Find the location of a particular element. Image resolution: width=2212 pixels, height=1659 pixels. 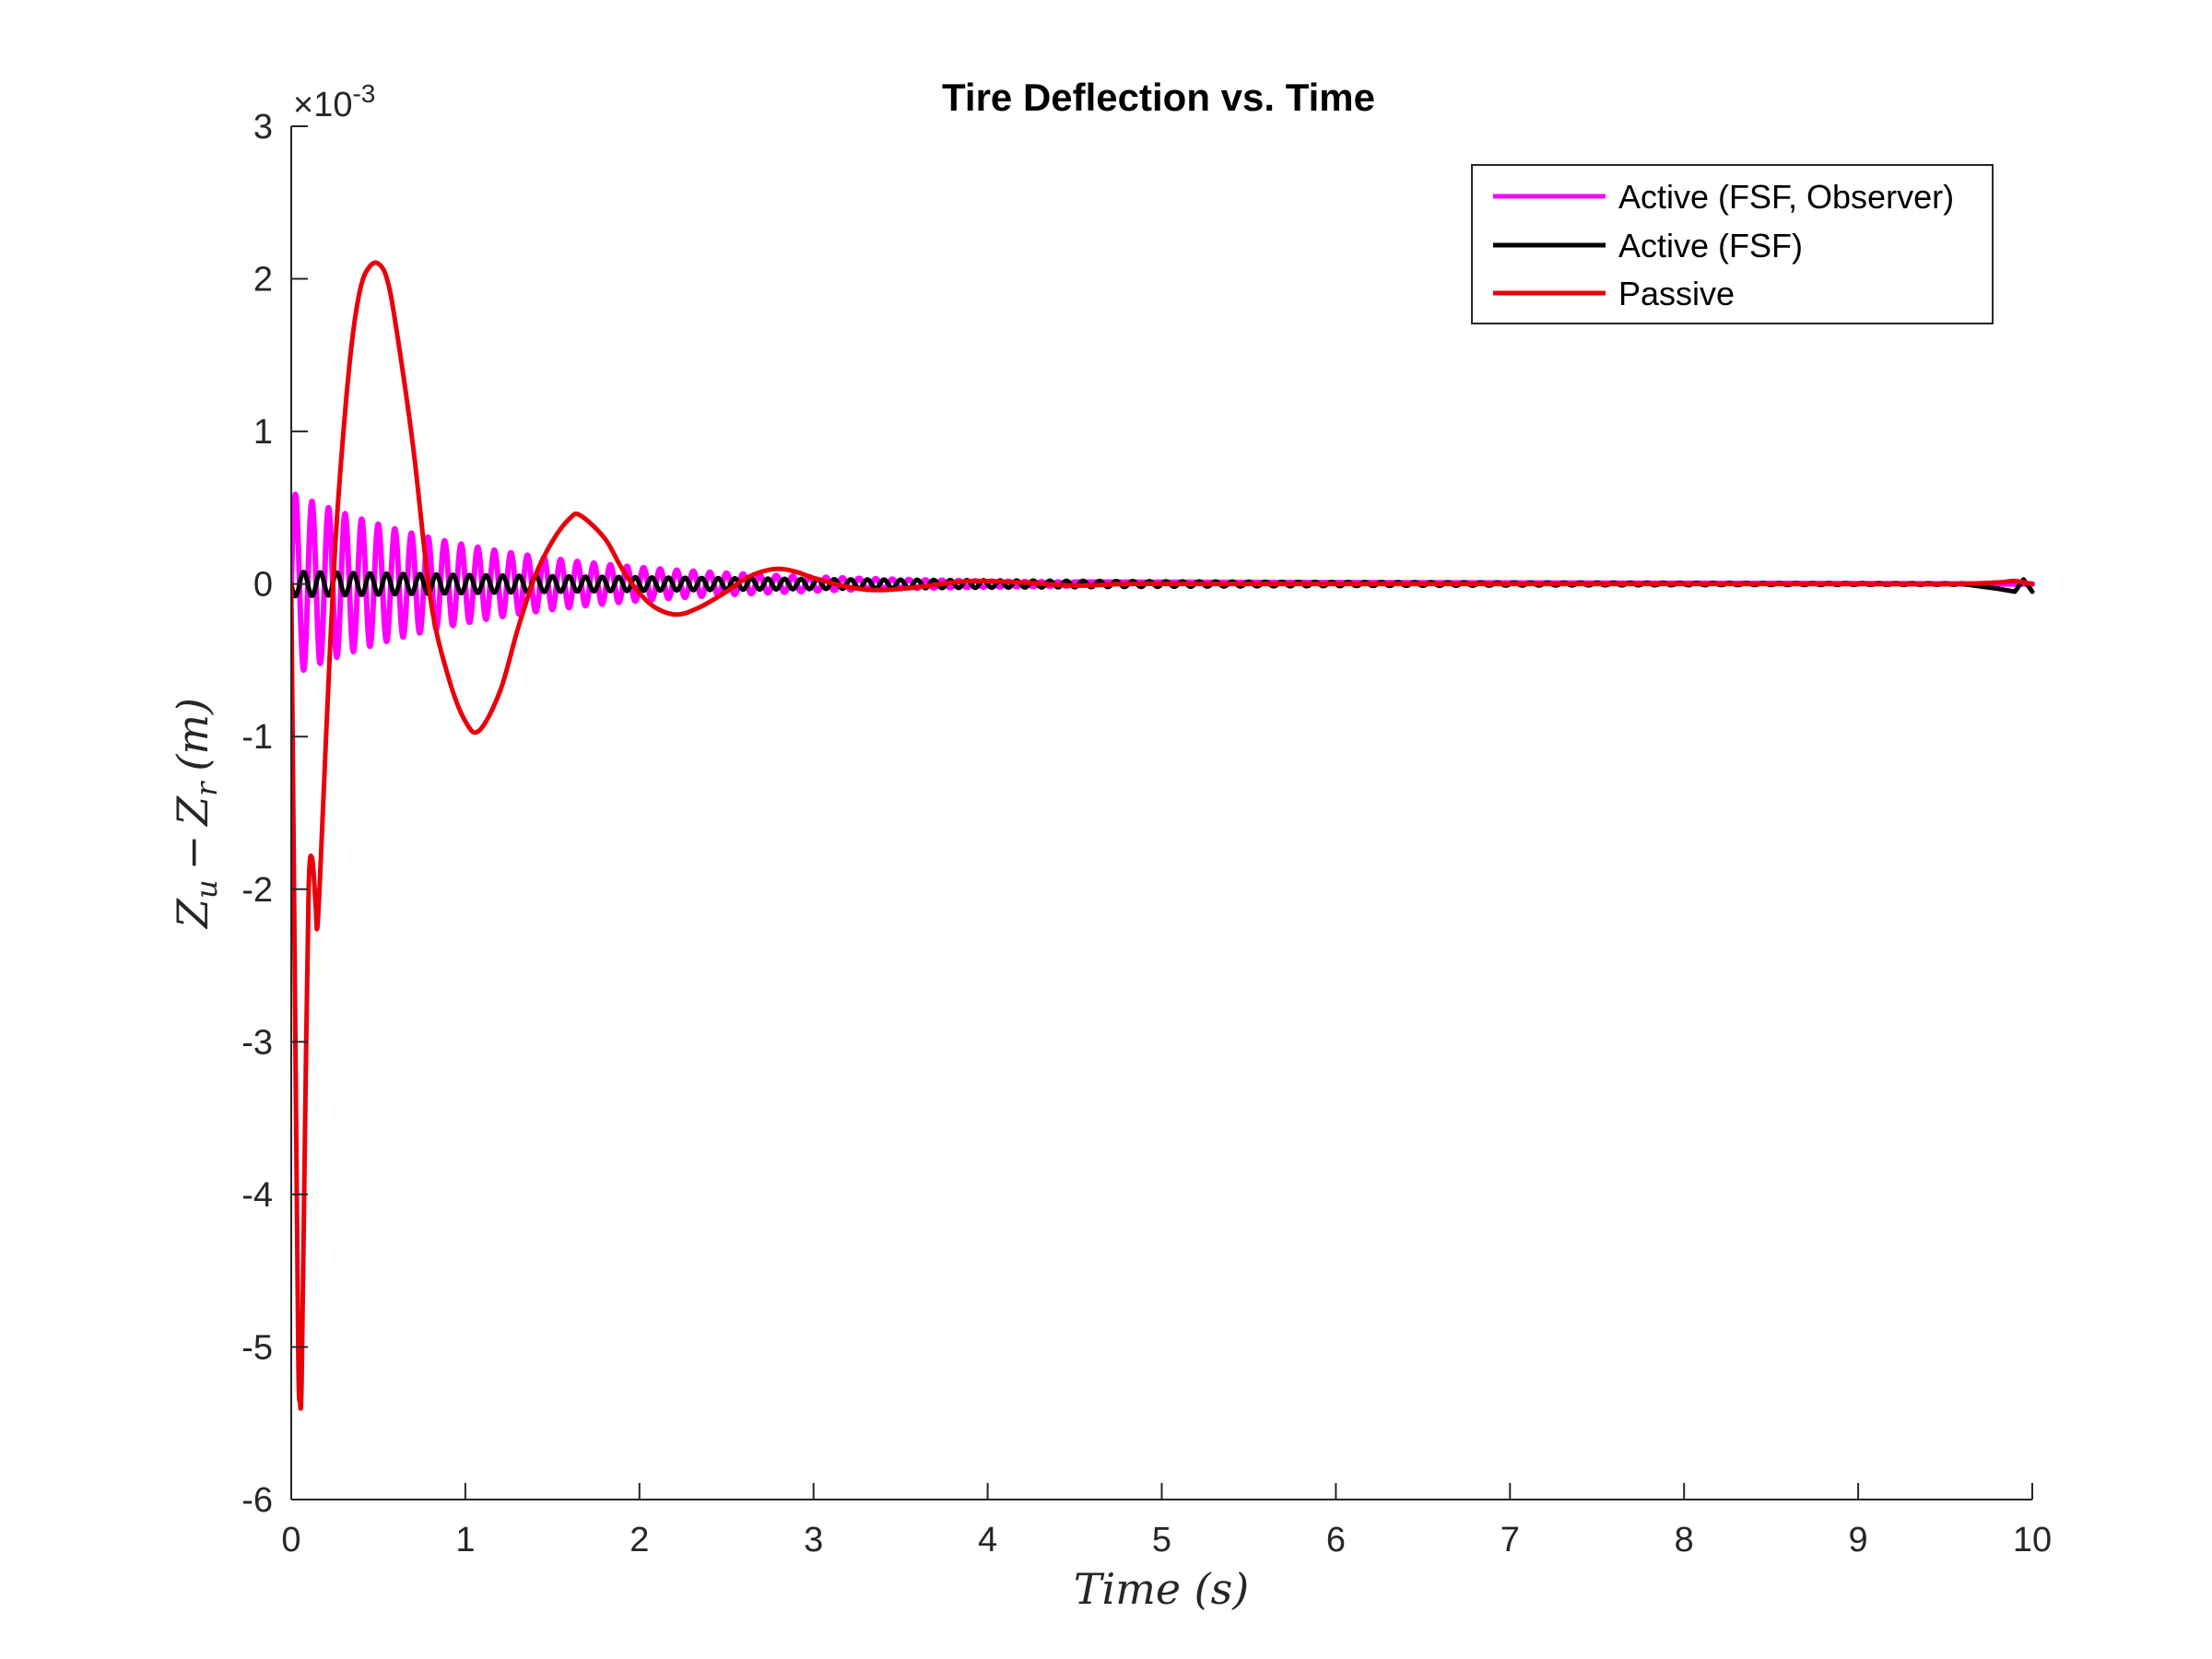

x-tick-label: 5 is located at coordinates (1161, 1540).